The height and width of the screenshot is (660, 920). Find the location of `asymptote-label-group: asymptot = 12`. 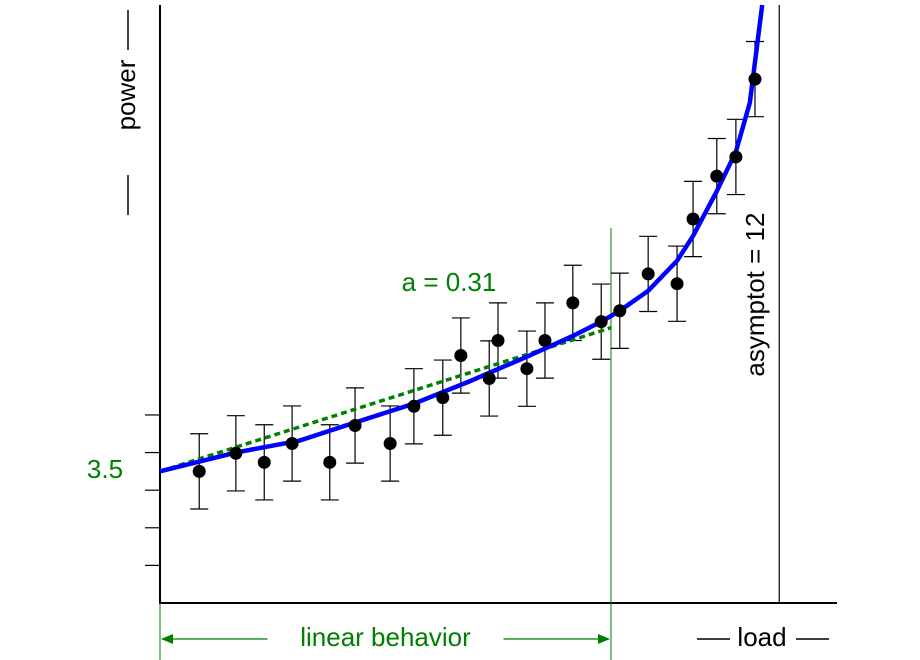

asymptote-label-group: asymptot = 12 is located at coordinates (755, 295).